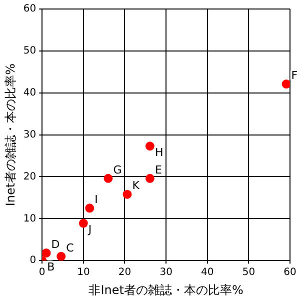 This screenshot has height=302, width=302. Describe the element at coordinates (51, 267) in the screenshot. I see `annotation: B` at that location.